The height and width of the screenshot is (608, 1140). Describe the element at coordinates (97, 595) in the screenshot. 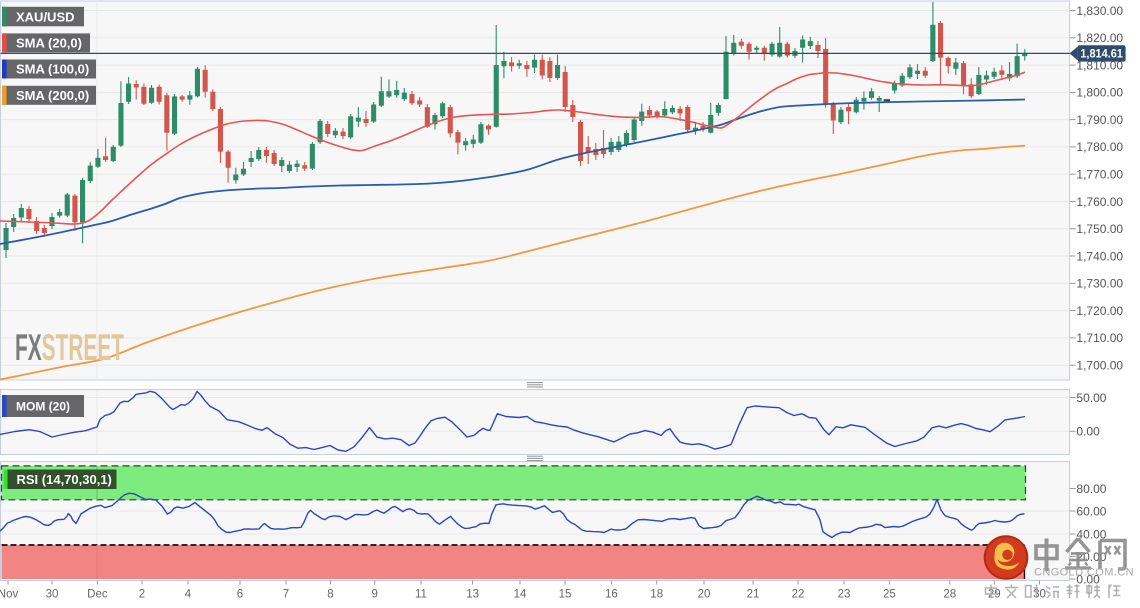

I see `svg-text: Dec` at that location.